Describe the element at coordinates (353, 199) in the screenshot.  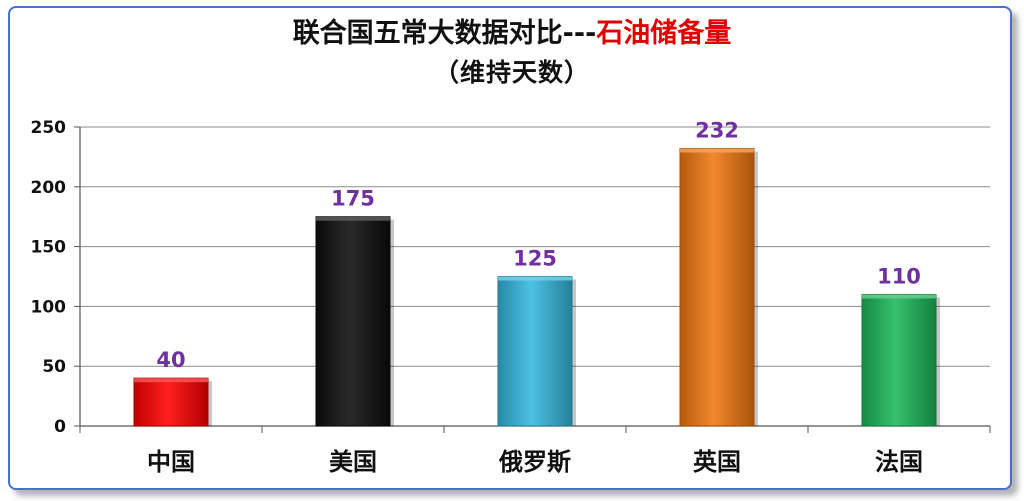
I see `data-label: 175` at that location.